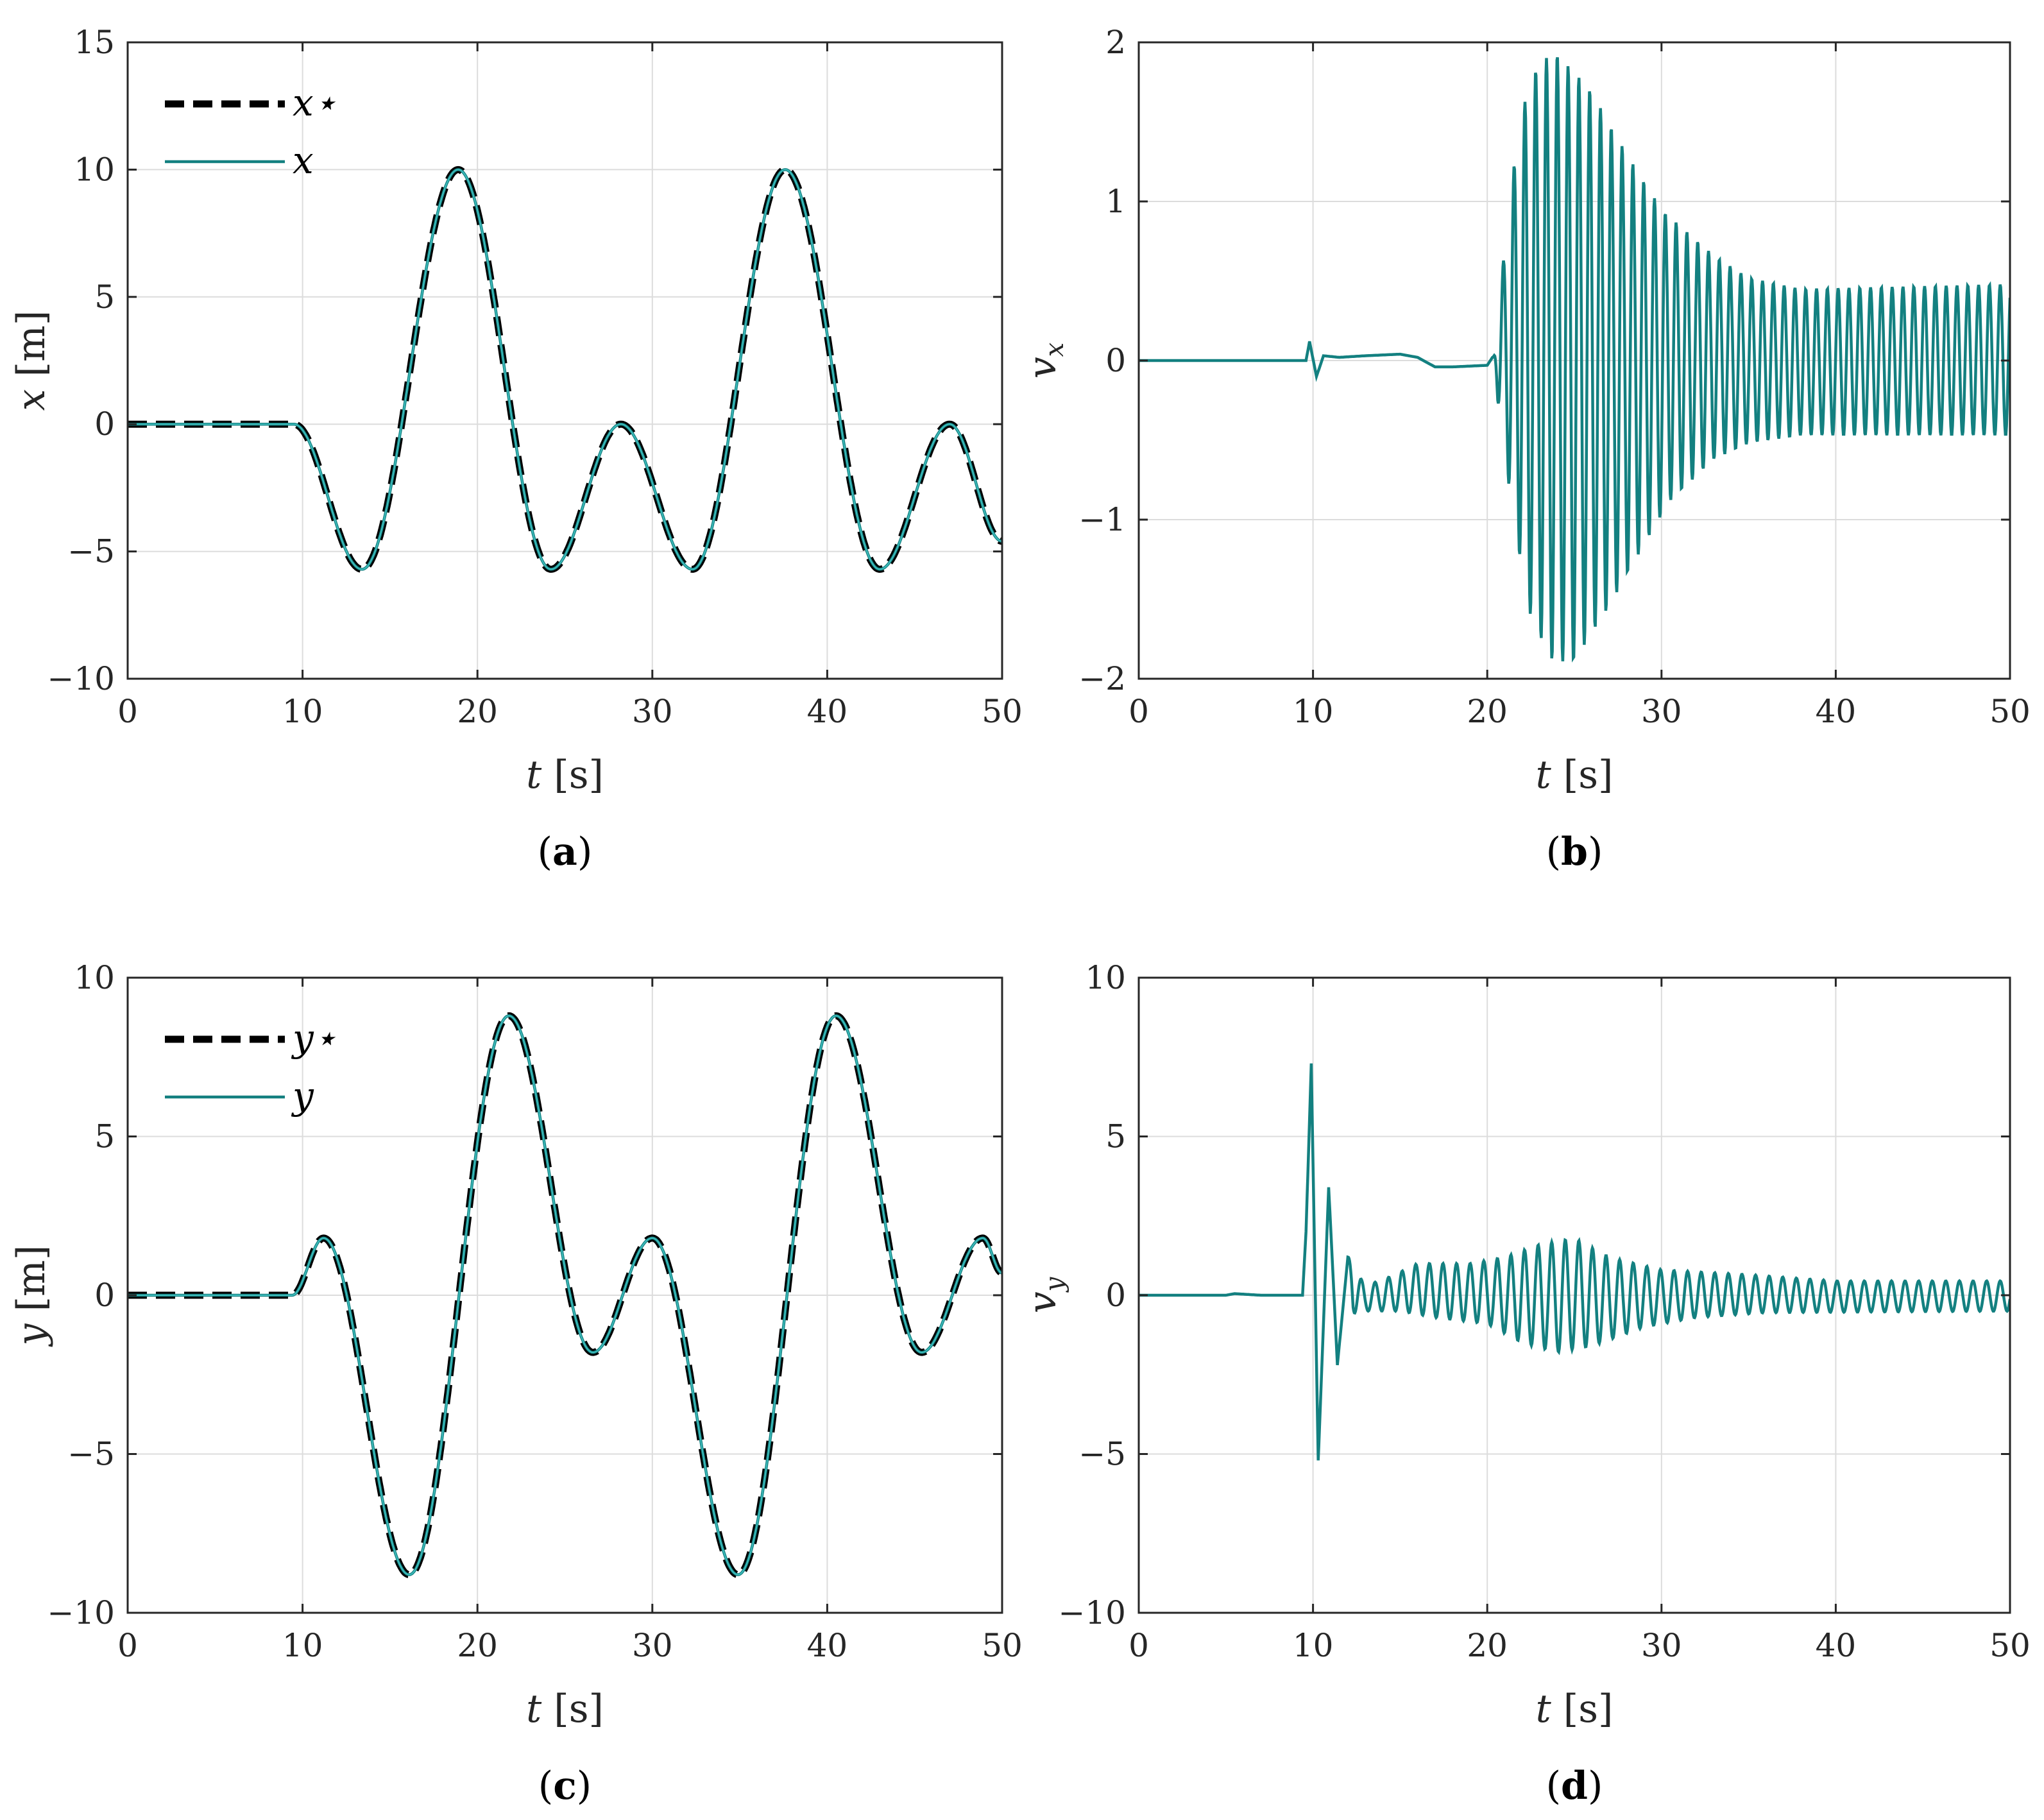  Describe the element at coordinates (95, 43) in the screenshot. I see `y-tick-label: 15` at that location.